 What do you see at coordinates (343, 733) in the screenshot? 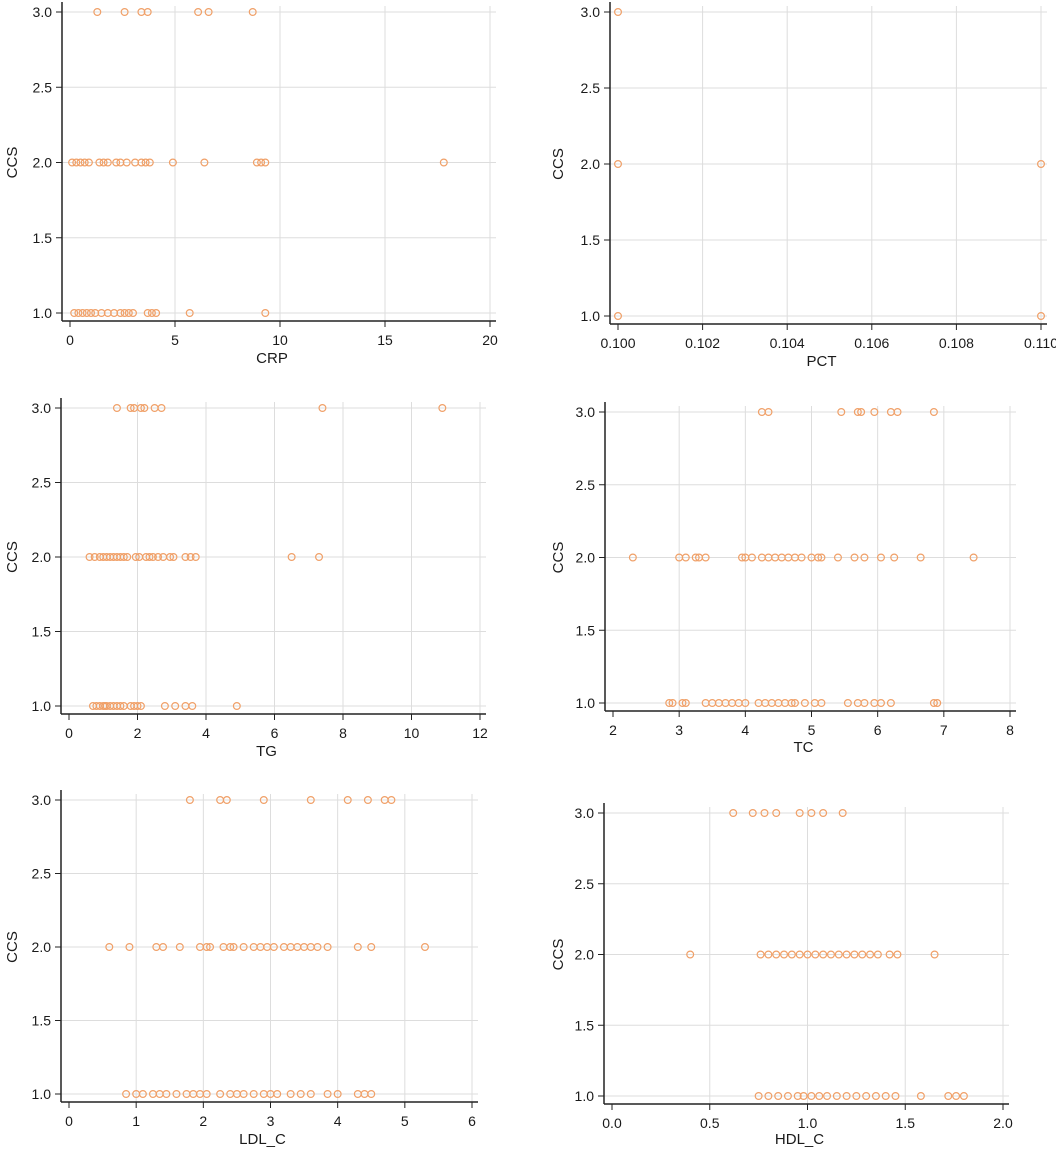
I see `x-tick-label: 8` at bounding box center [343, 733].